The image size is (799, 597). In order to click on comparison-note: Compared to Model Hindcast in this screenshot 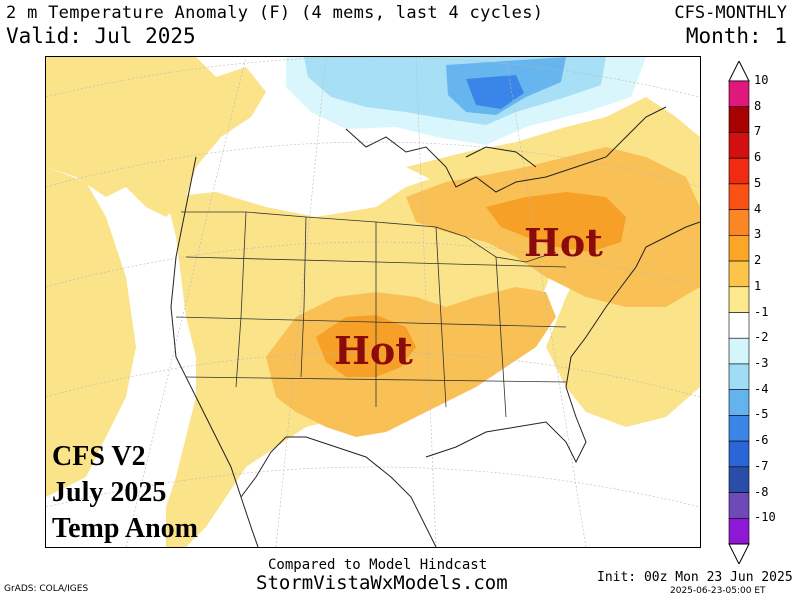, I will do `click(378, 565)`.